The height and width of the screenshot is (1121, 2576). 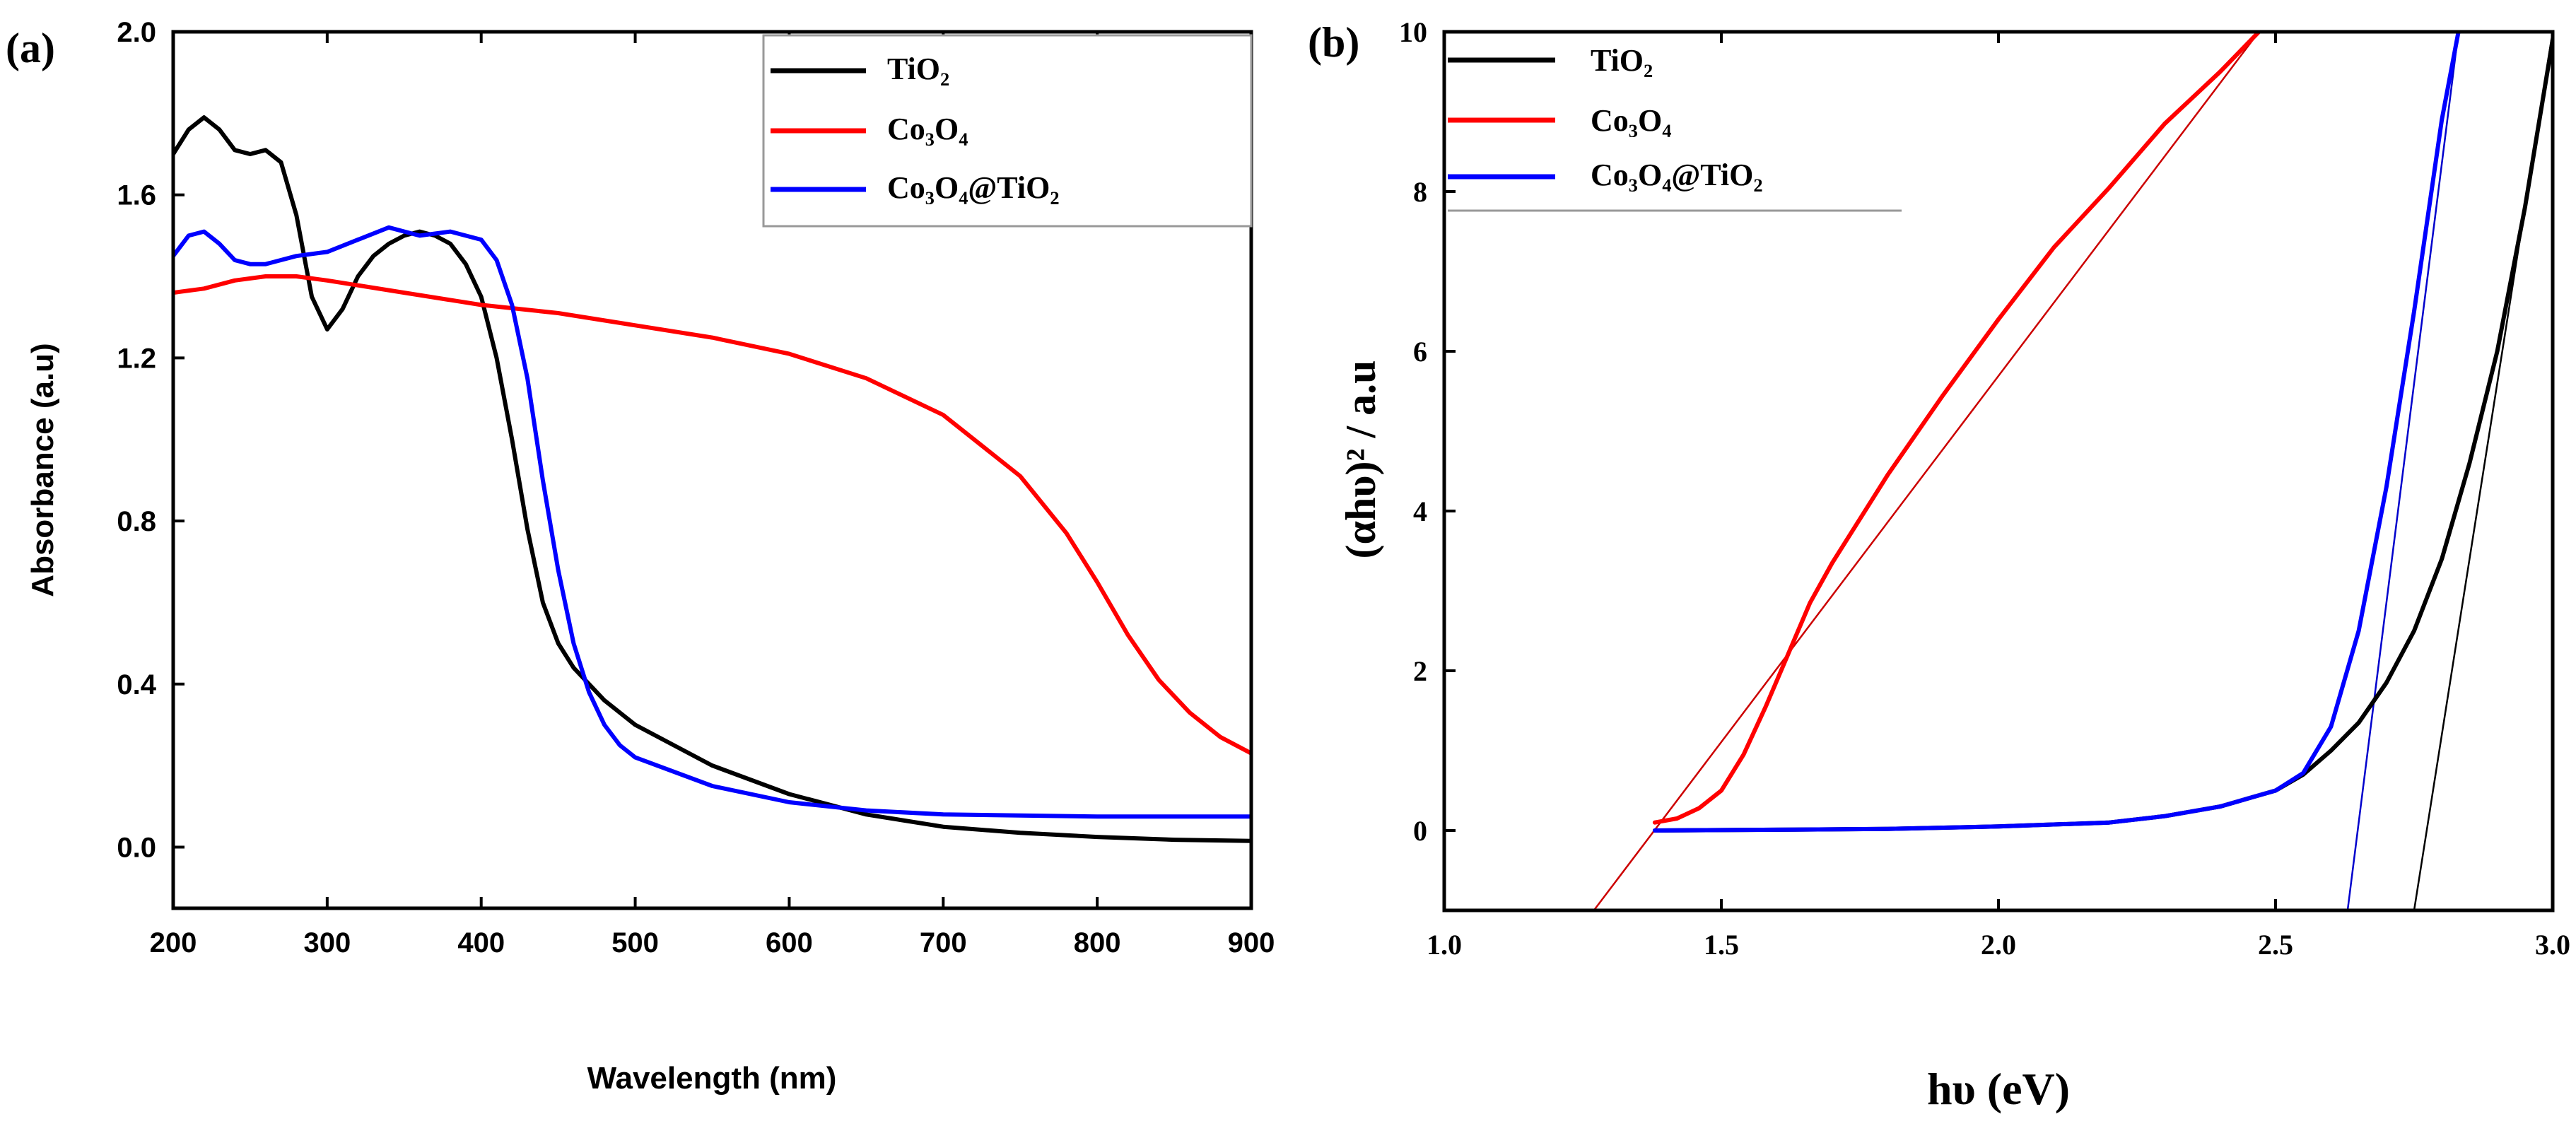 What do you see at coordinates (1721, 945) in the screenshot?
I see `panel-b-x-tick-label: 1.5` at bounding box center [1721, 945].